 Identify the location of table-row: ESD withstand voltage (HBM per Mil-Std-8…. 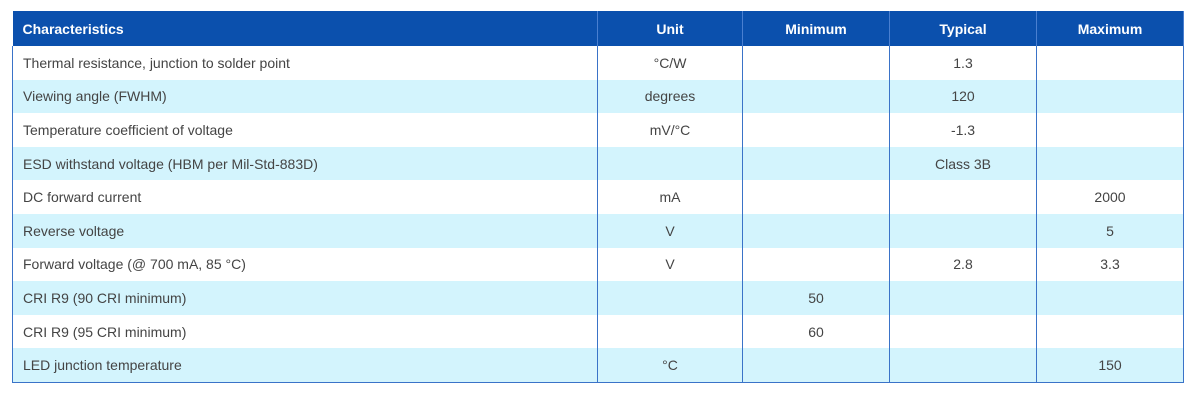
(598, 163).